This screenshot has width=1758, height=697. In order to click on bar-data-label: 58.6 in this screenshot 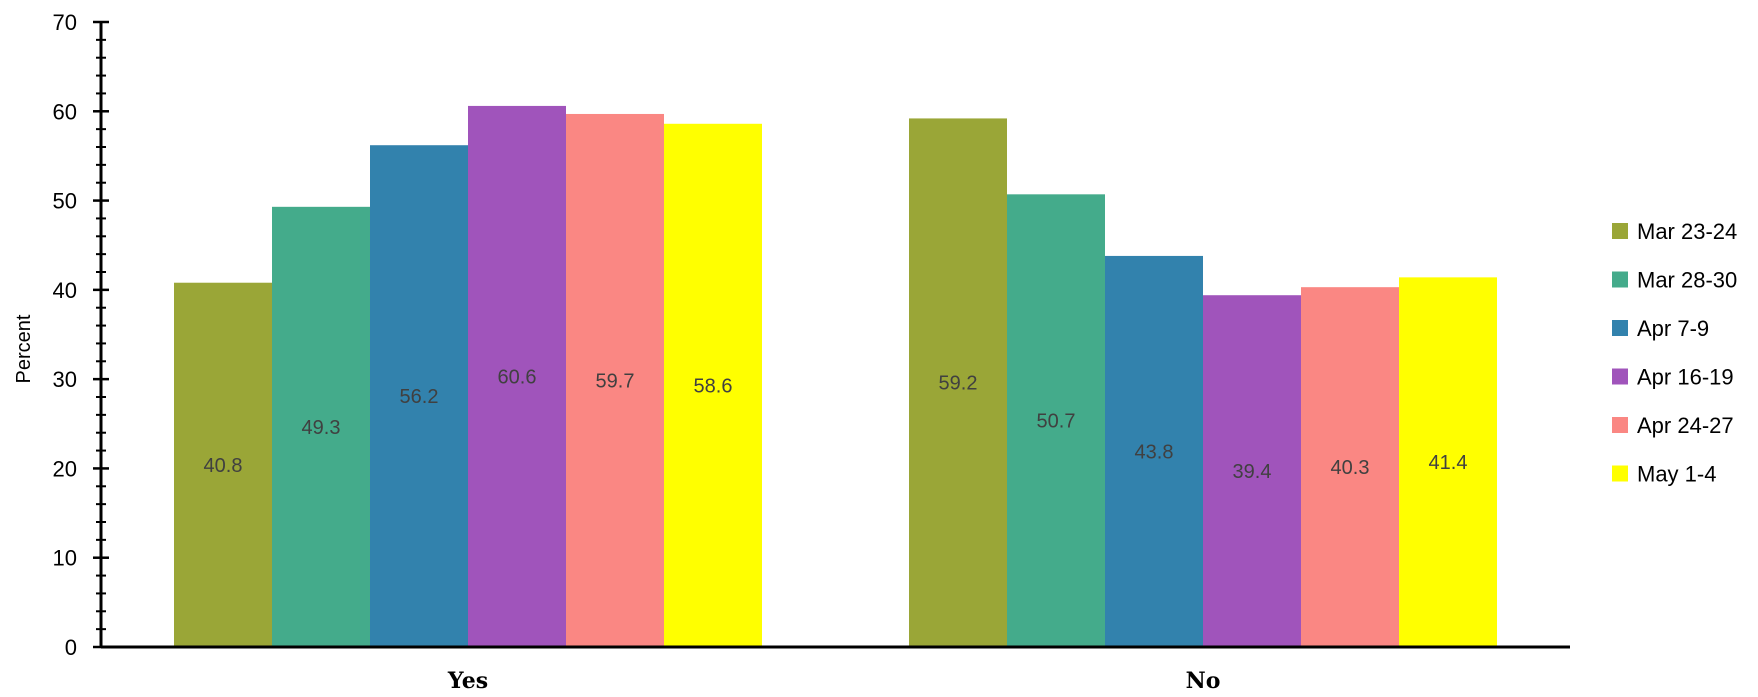, I will do `click(713, 386)`.